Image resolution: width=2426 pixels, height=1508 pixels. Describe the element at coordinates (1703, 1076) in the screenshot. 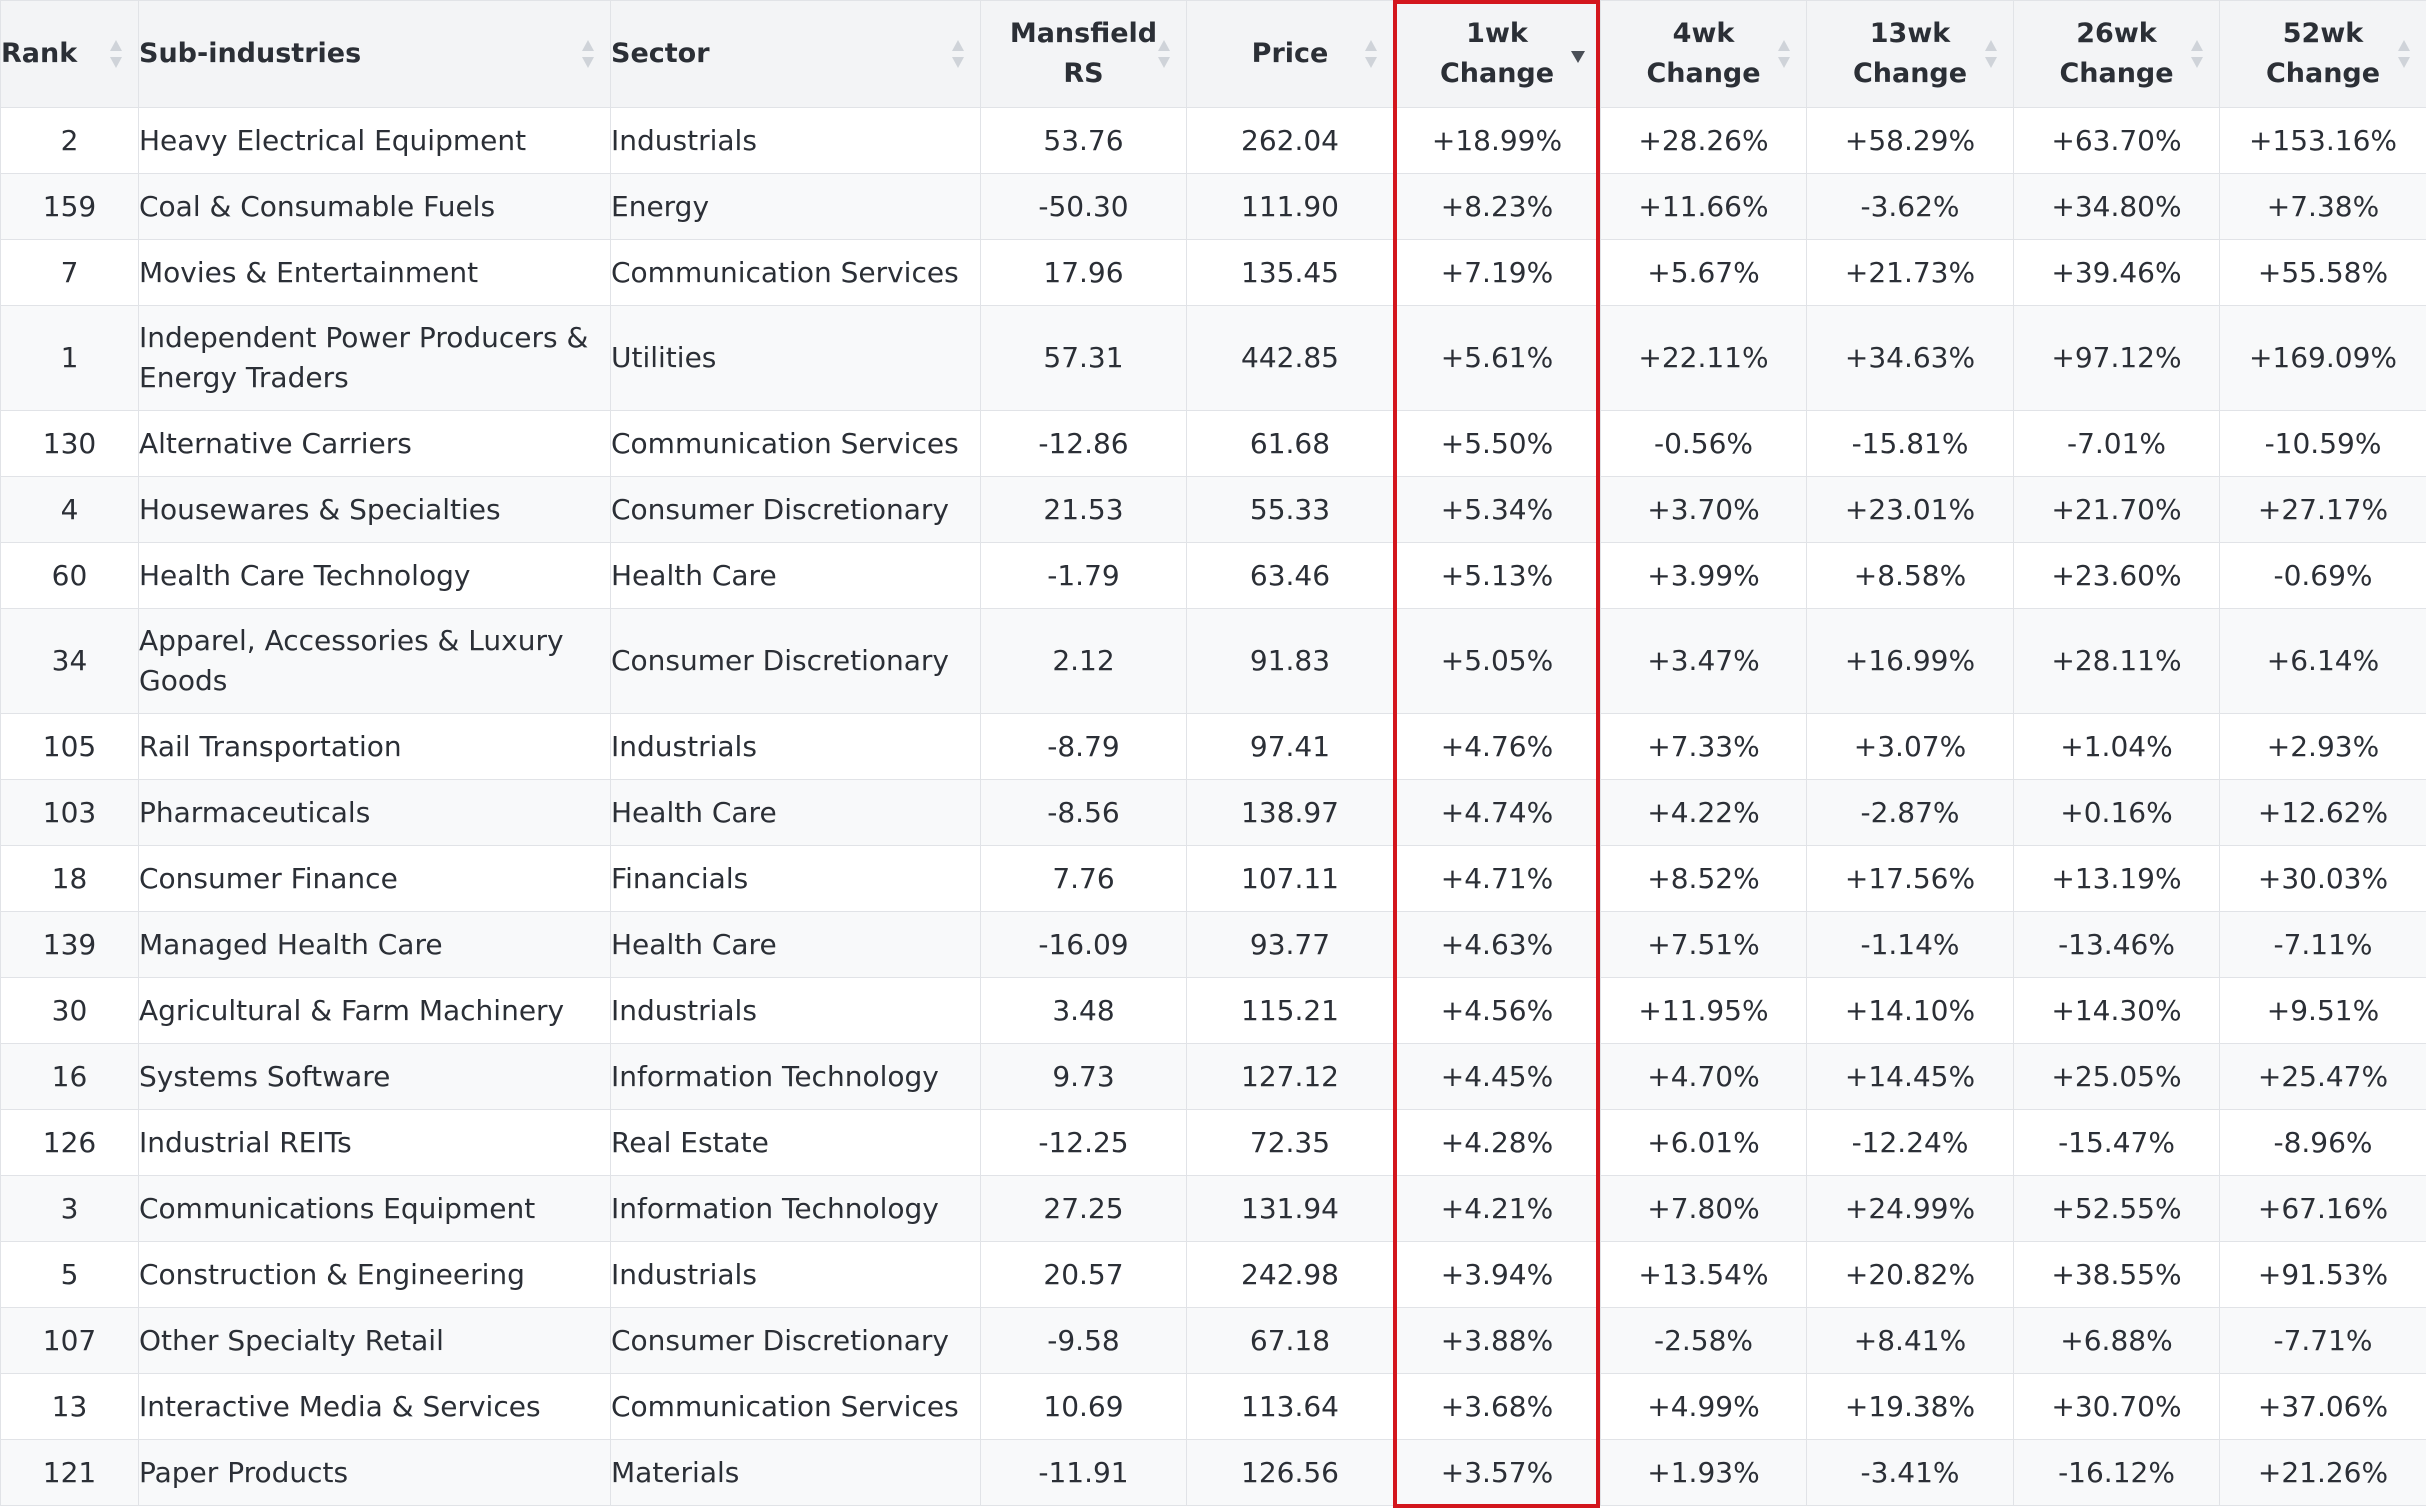

I see `cell-4wk-change: +4.70%` at that location.